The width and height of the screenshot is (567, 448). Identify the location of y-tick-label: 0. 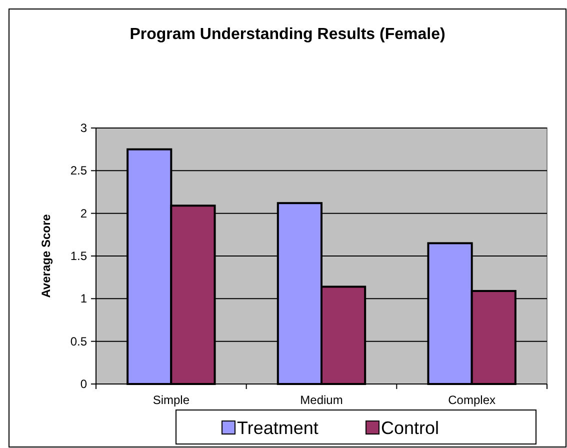
(84, 384).